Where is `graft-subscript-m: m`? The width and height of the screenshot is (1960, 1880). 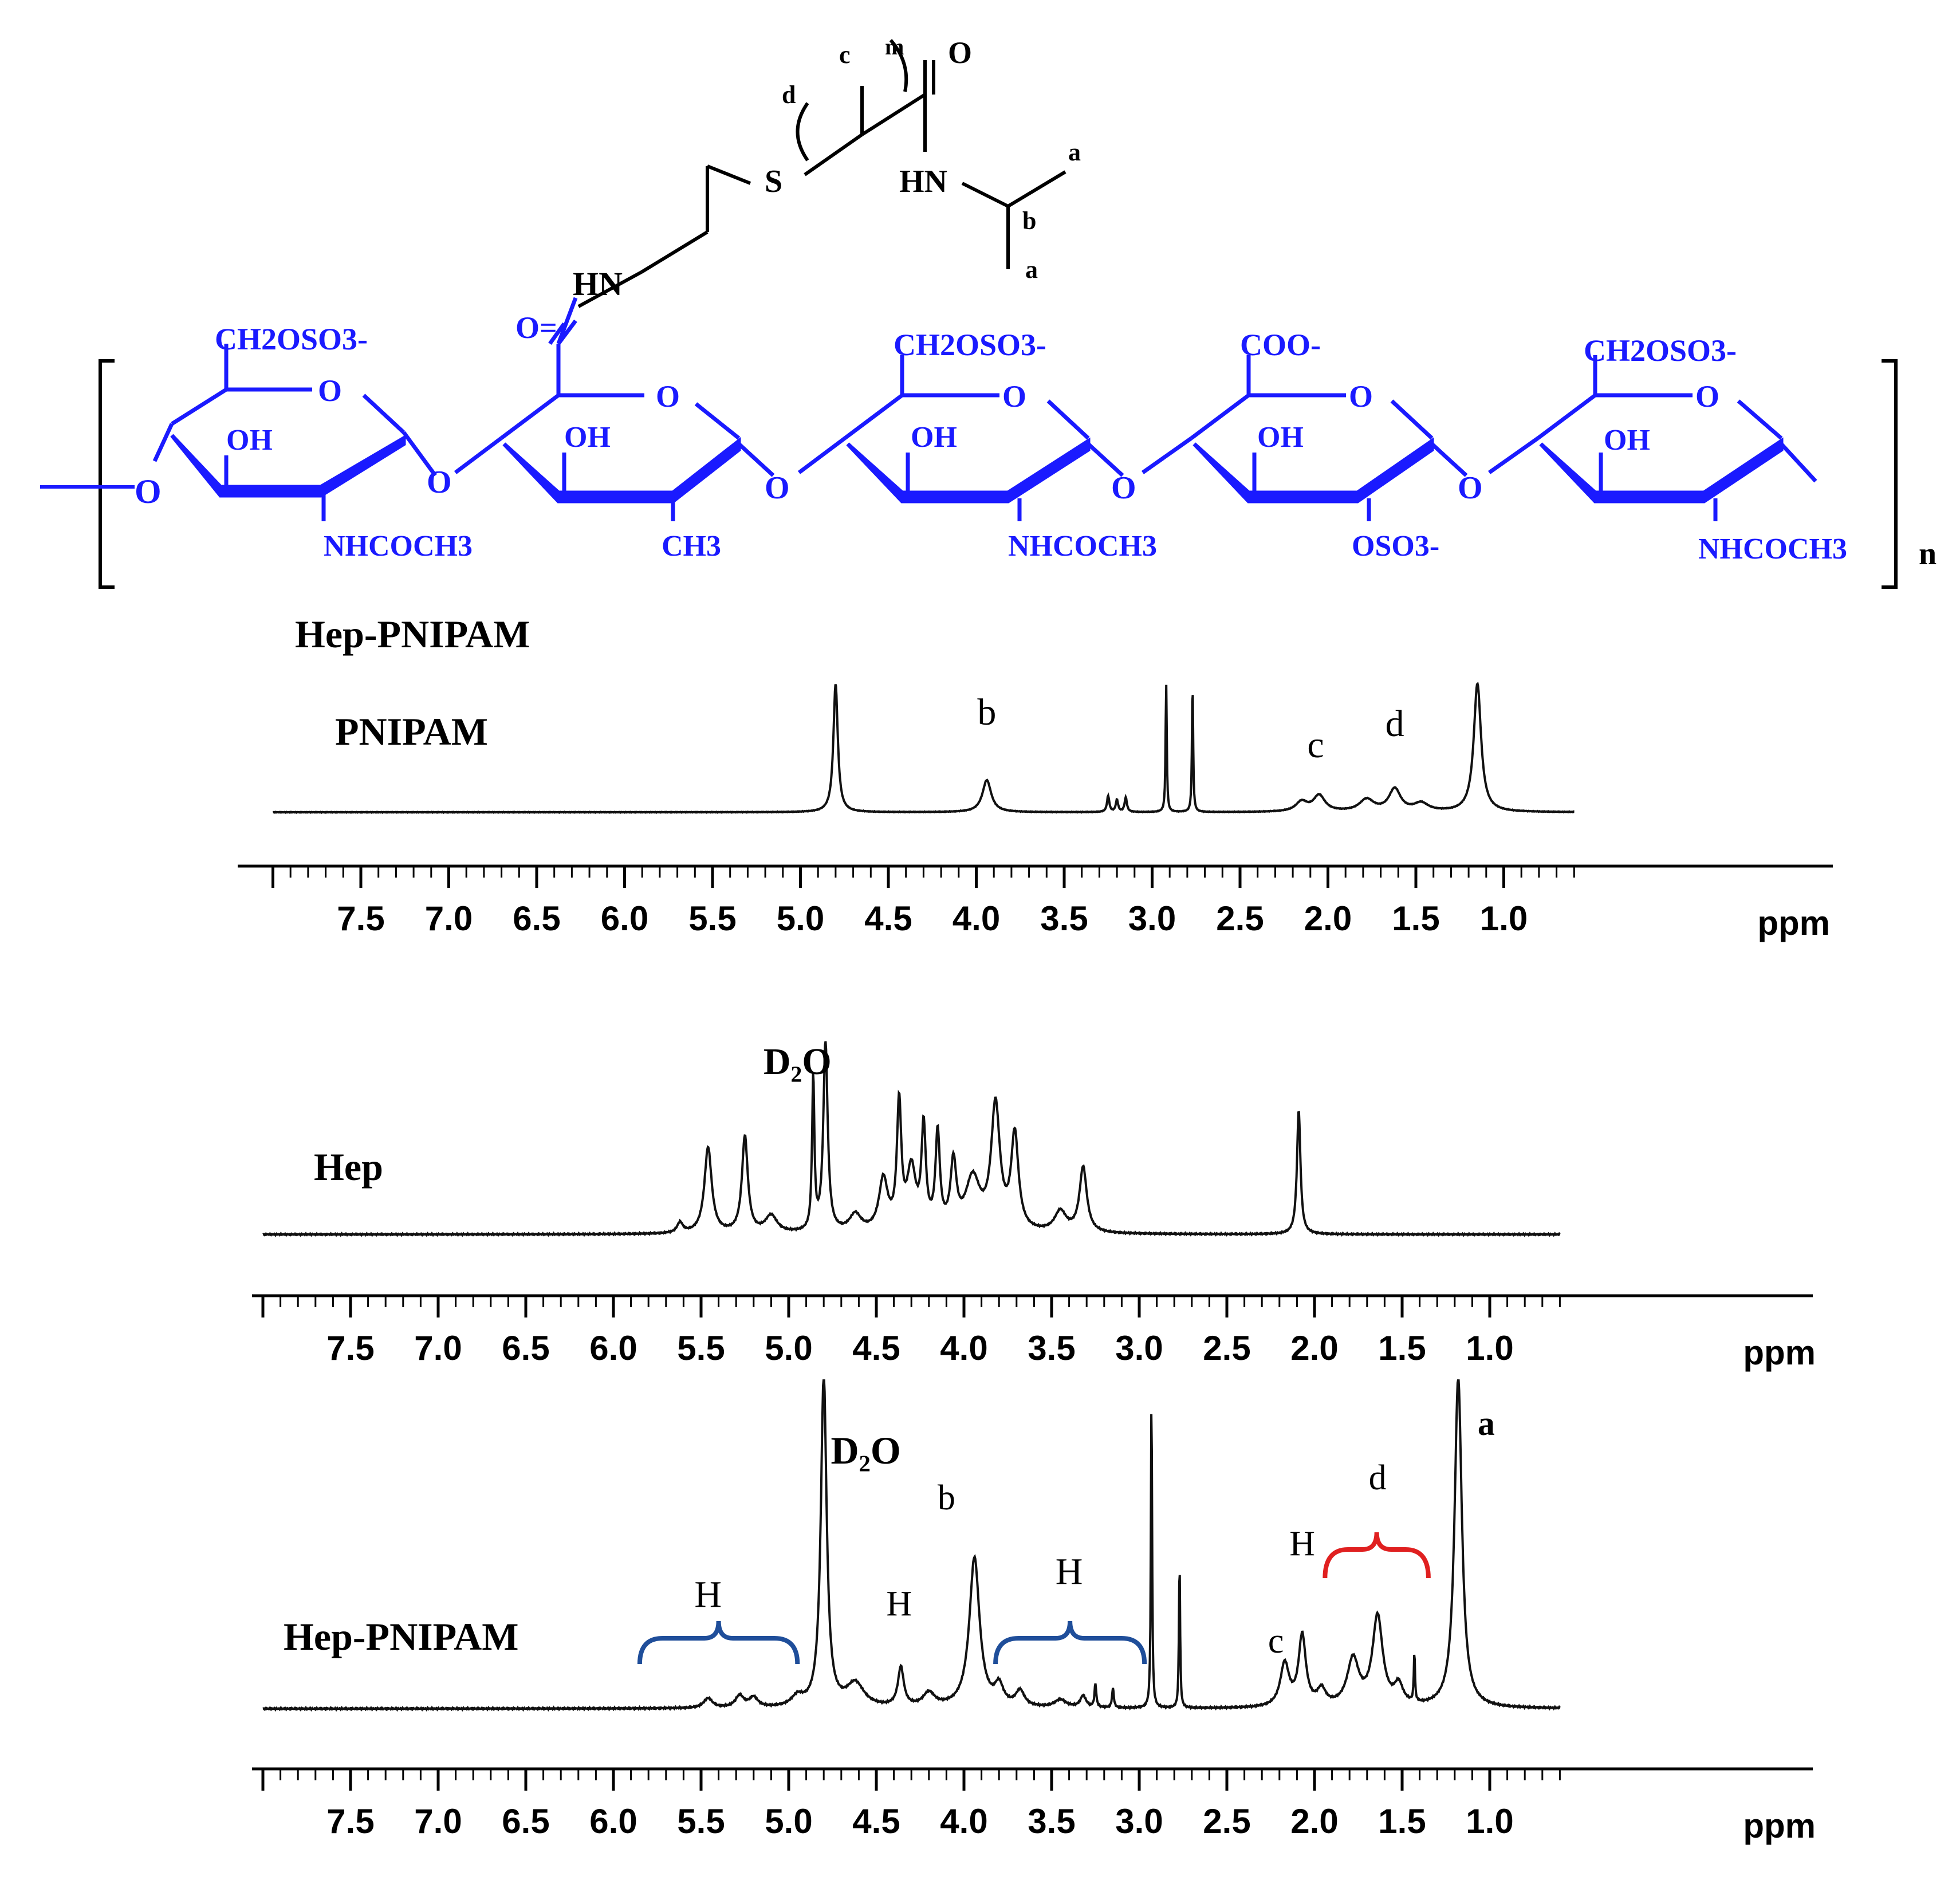
graft-subscript-m: m is located at coordinates (894, 47).